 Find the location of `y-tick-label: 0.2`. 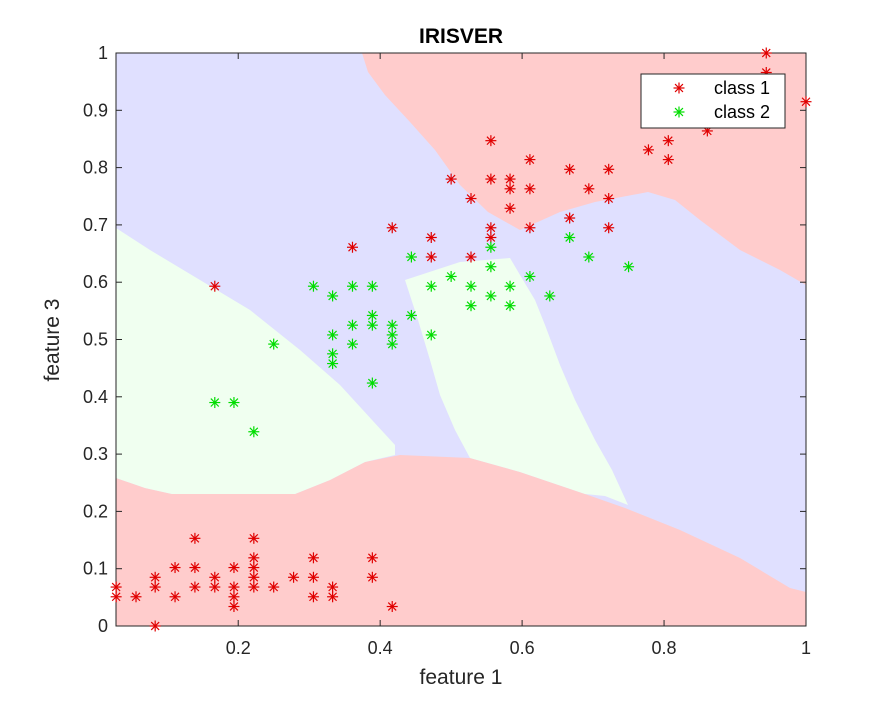

y-tick-label: 0.2 is located at coordinates (95, 511).